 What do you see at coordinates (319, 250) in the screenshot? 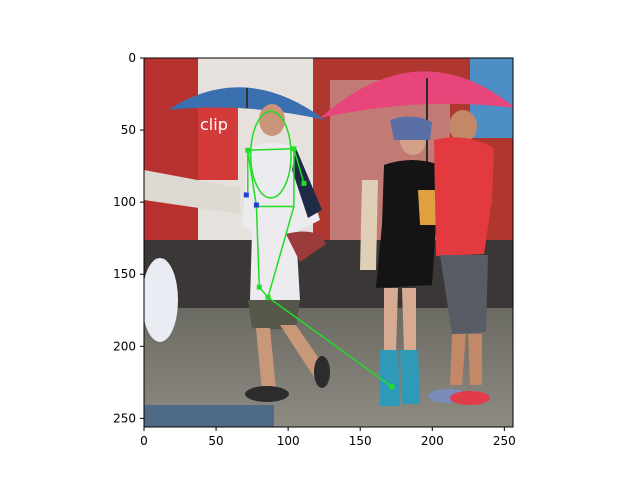
I see `pose-overlay` at bounding box center [319, 250].